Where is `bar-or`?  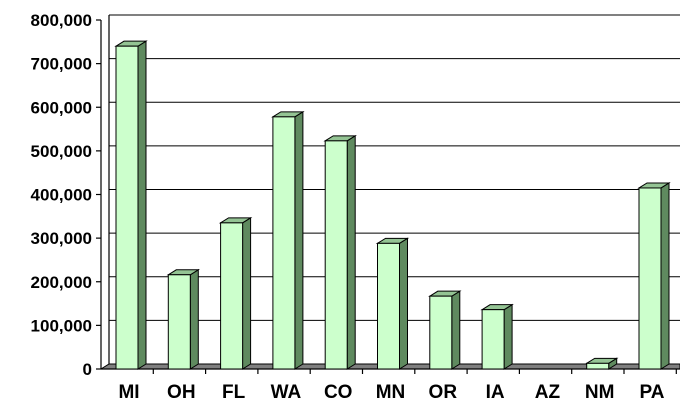
bar-or is located at coordinates (445, 330).